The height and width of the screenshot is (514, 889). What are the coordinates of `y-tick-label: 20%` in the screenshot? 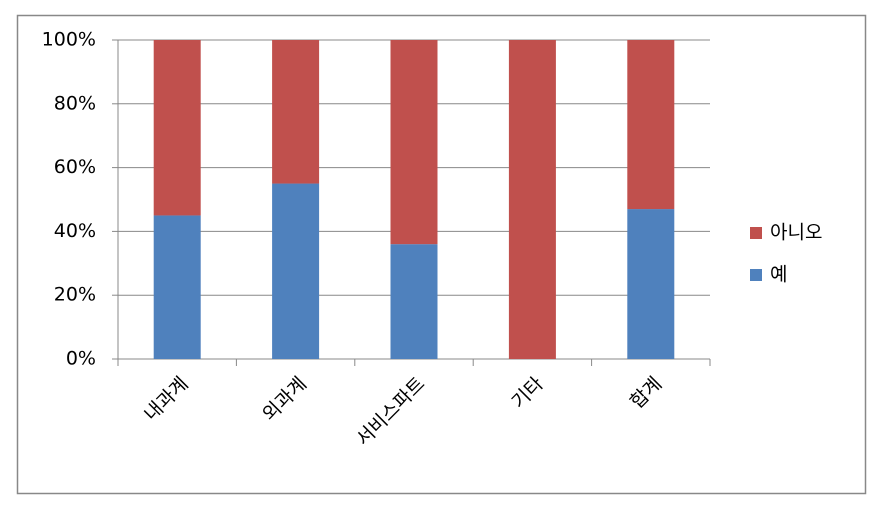 It's located at (75, 295).